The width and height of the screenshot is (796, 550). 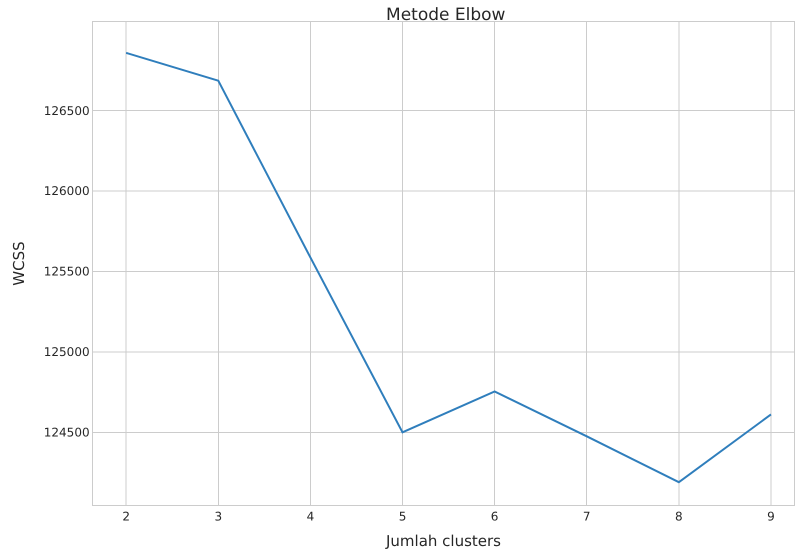 I want to click on x-tick-label: 5, so click(x=402, y=516).